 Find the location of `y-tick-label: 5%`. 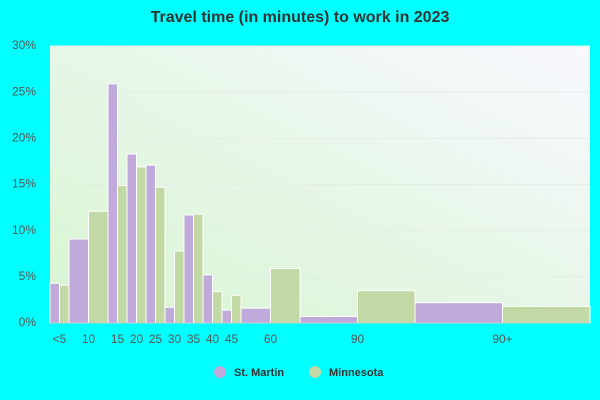

y-tick-label: 5% is located at coordinates (28, 276).